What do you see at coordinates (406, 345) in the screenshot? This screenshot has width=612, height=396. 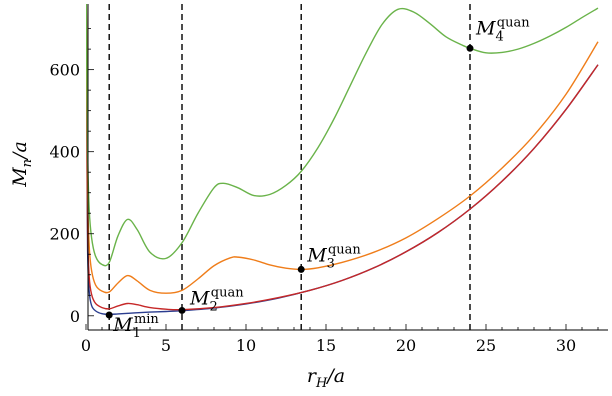 I see `x-tick-label: 20` at bounding box center [406, 345].